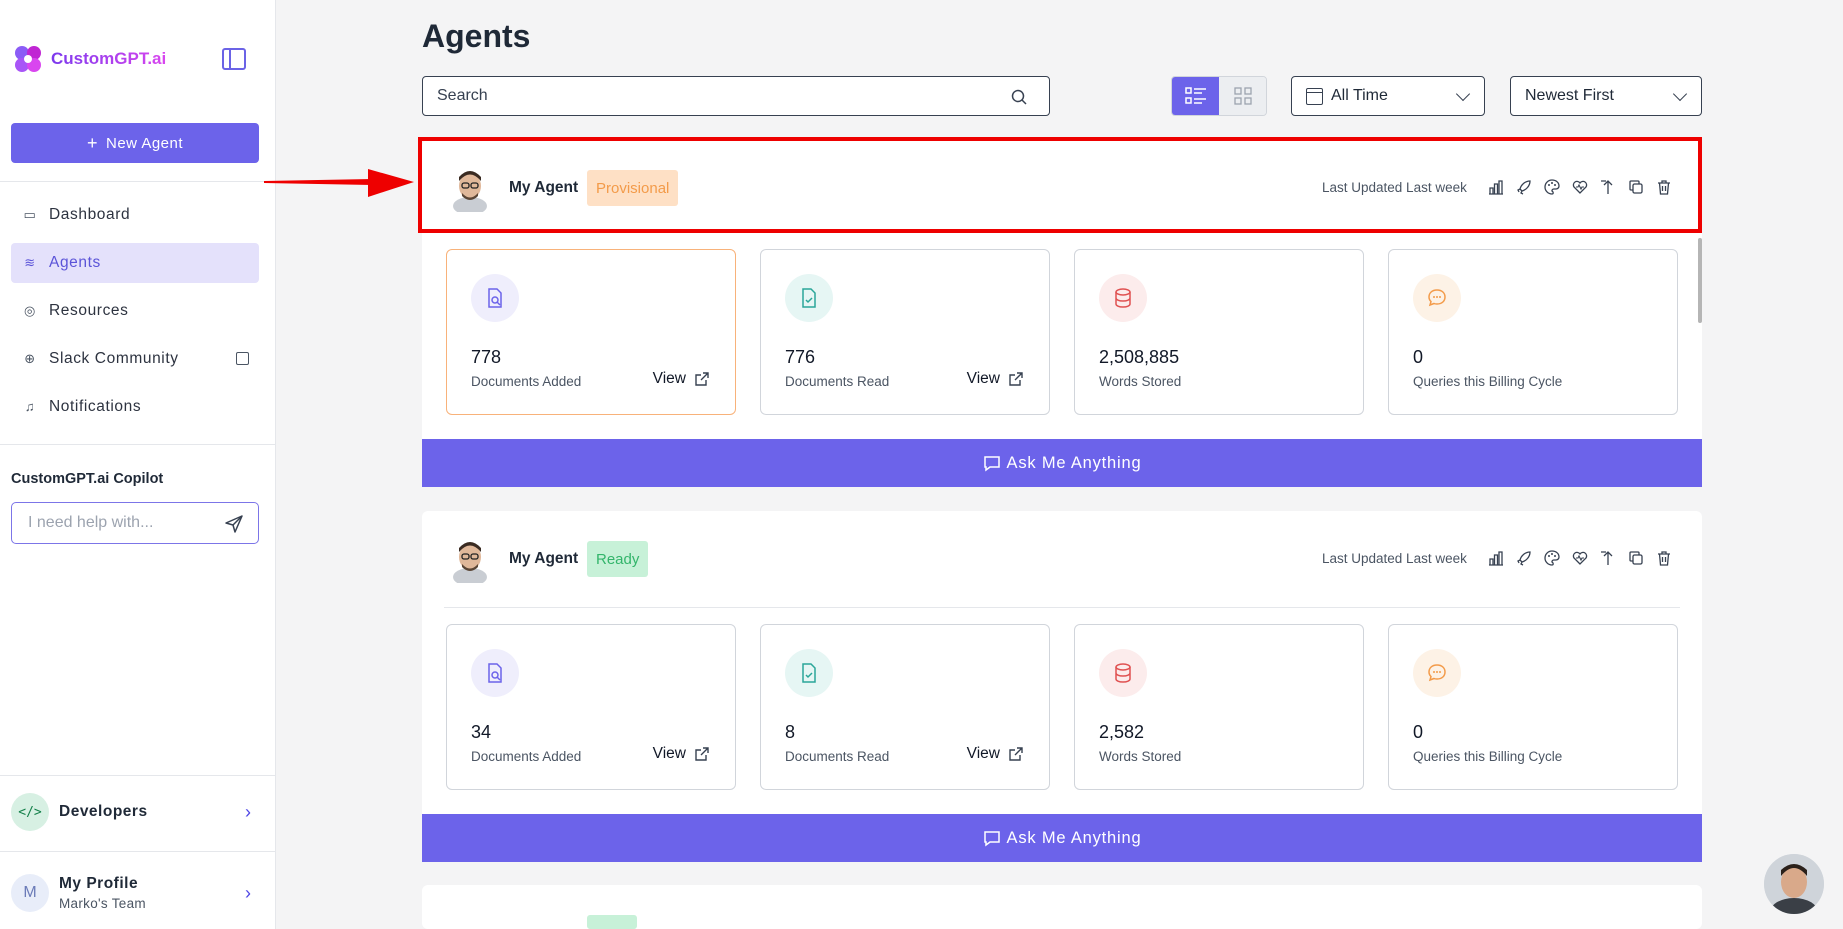 The width and height of the screenshot is (1843, 929). What do you see at coordinates (1700, 280) in the screenshot?
I see `scrollbar` at bounding box center [1700, 280].